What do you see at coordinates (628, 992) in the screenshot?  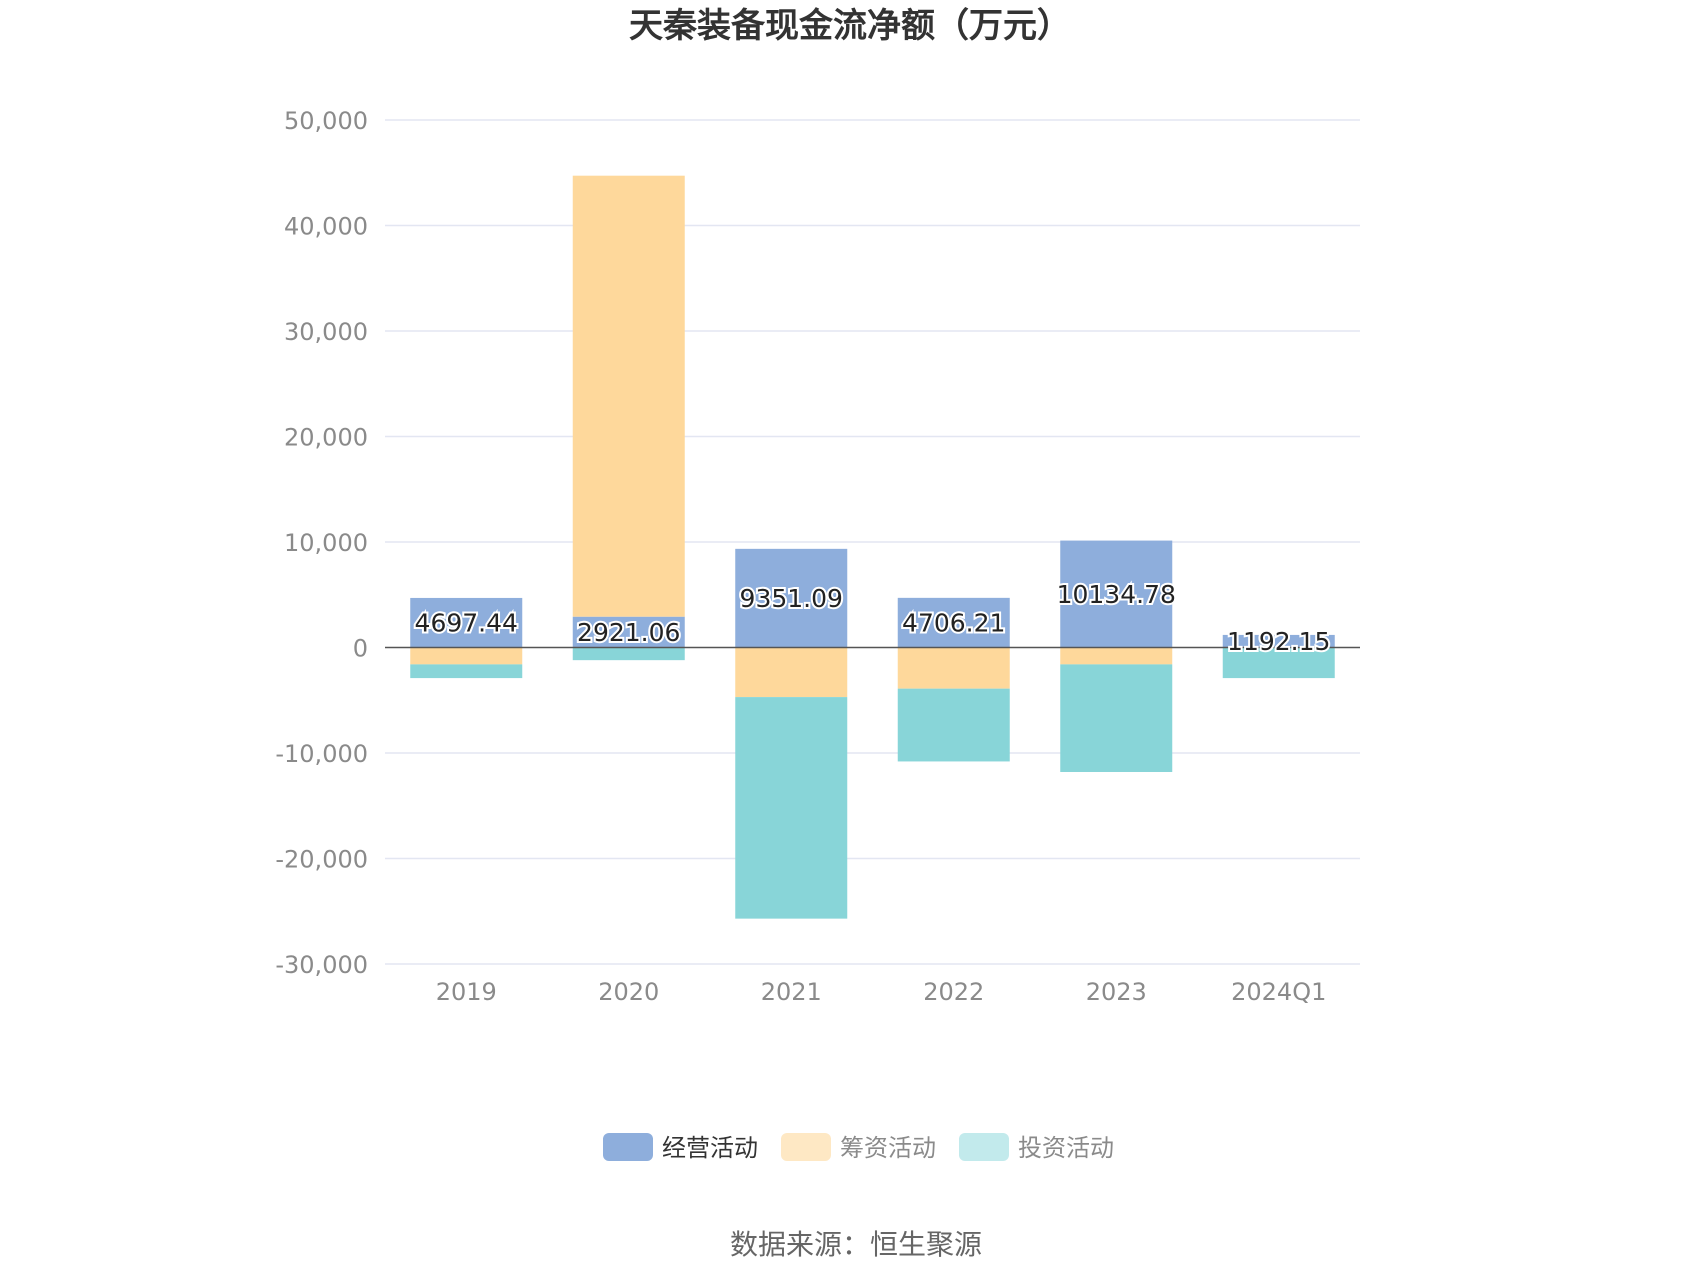 I see `x-tick-label: 2020` at bounding box center [628, 992].